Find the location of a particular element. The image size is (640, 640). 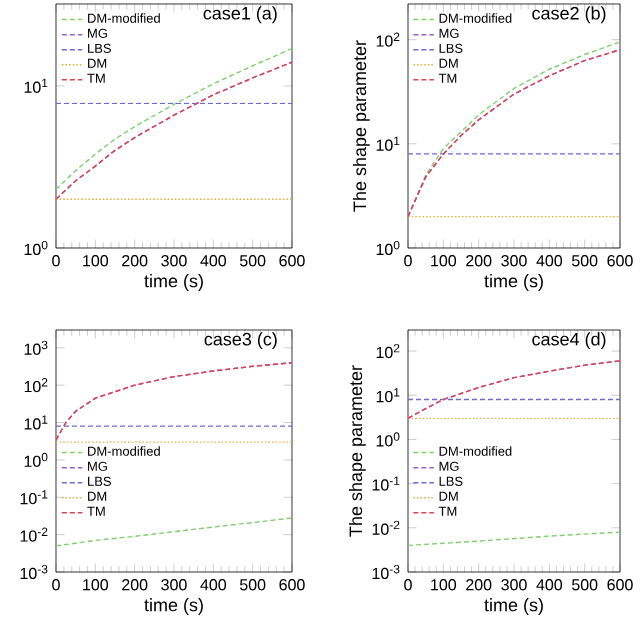

chart-title: case4 (d) is located at coordinates (569, 341).